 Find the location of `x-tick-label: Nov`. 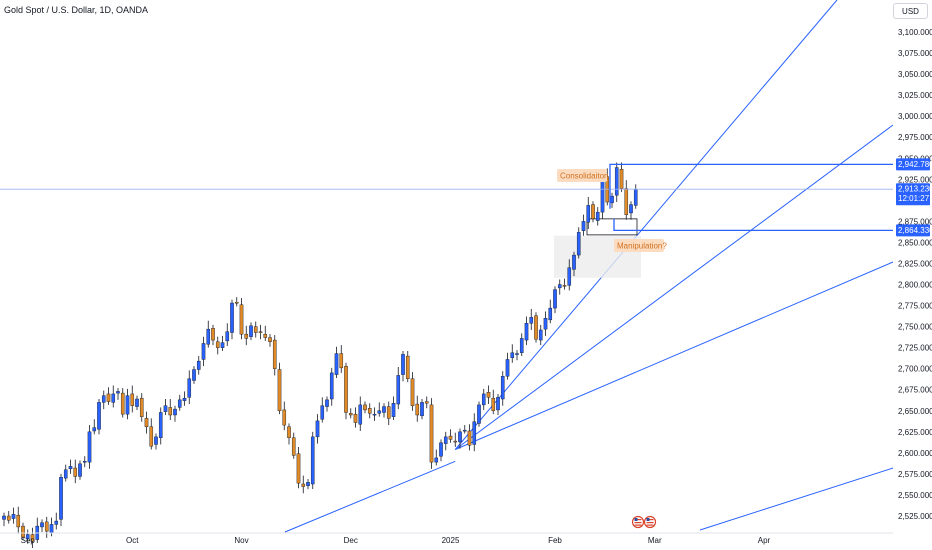

x-tick-label: Nov is located at coordinates (241, 540).